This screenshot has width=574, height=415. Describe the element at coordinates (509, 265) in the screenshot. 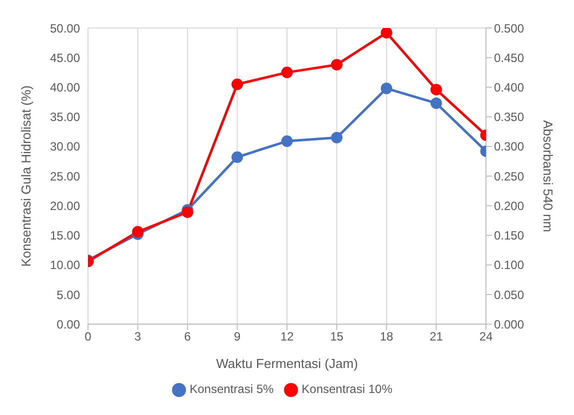

I see `y2-tick-label: 0.100` at that location.